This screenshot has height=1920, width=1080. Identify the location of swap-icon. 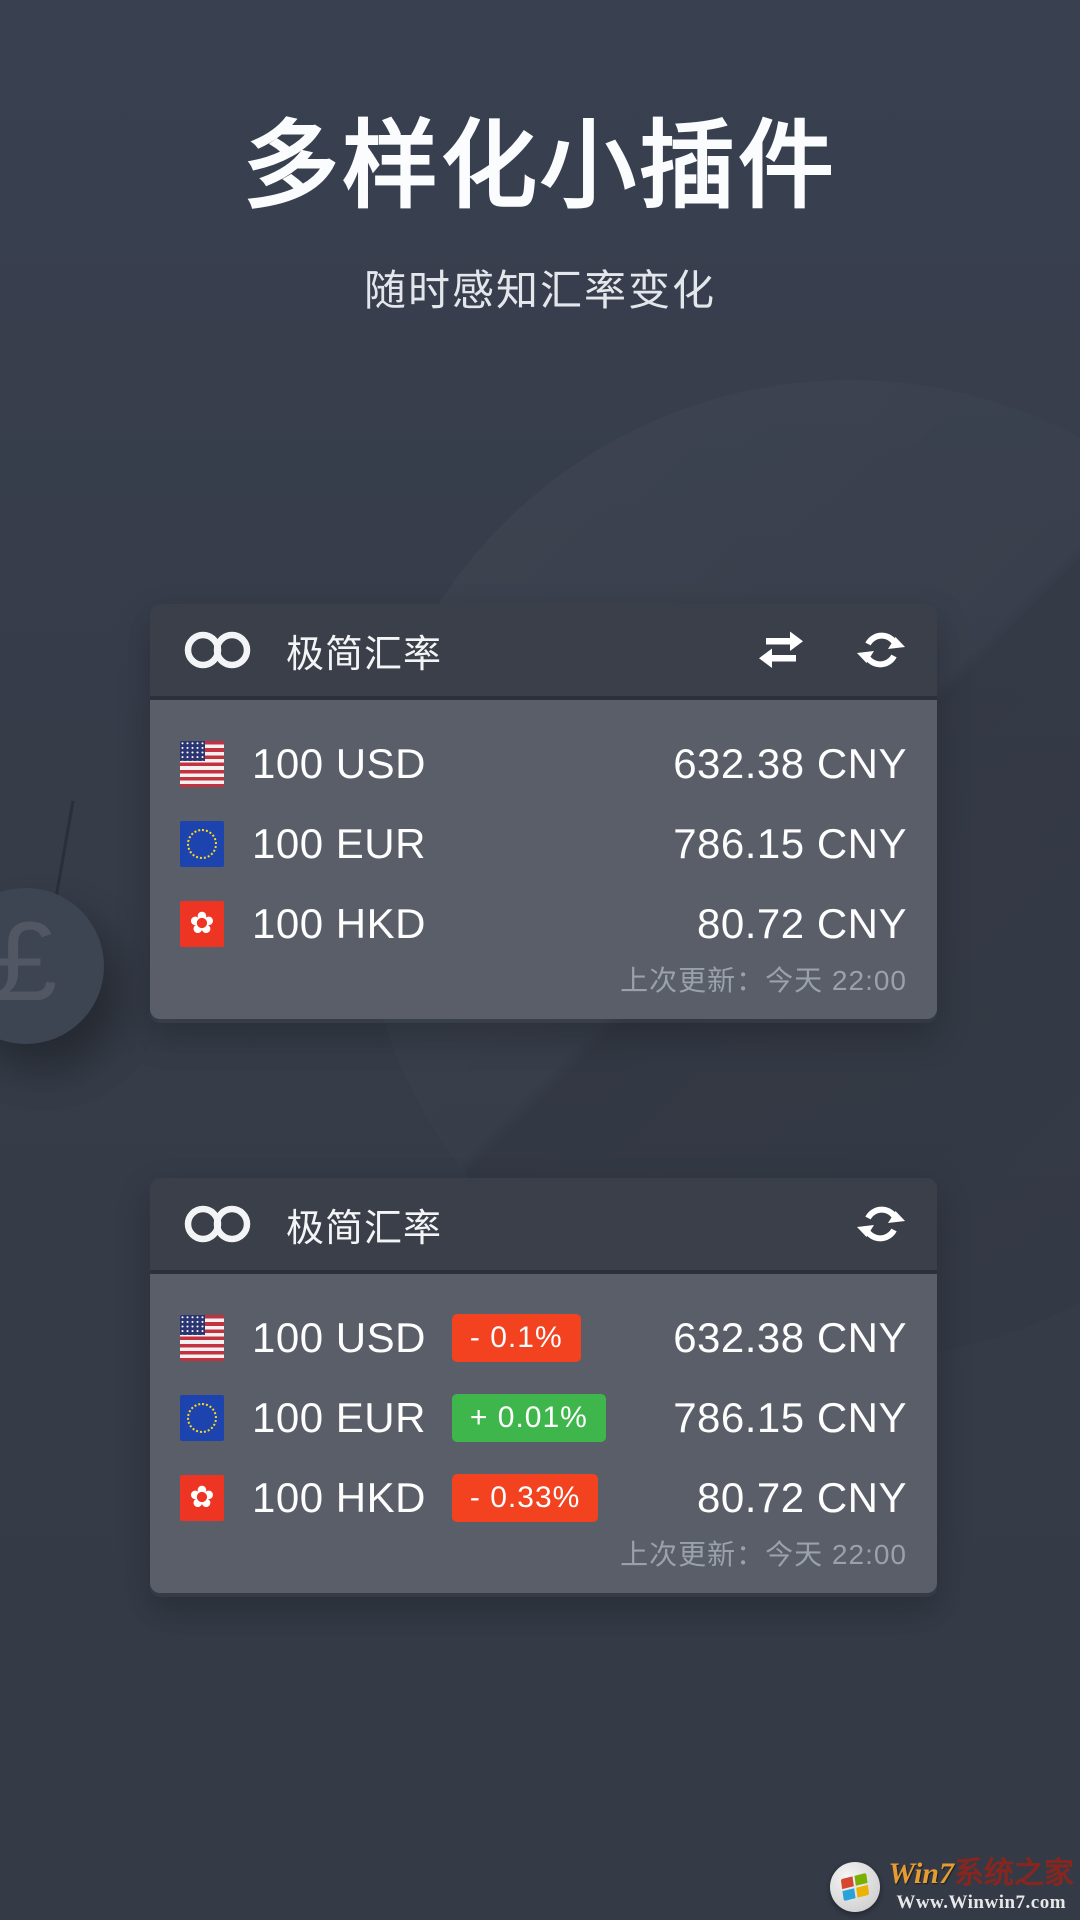
(781, 650).